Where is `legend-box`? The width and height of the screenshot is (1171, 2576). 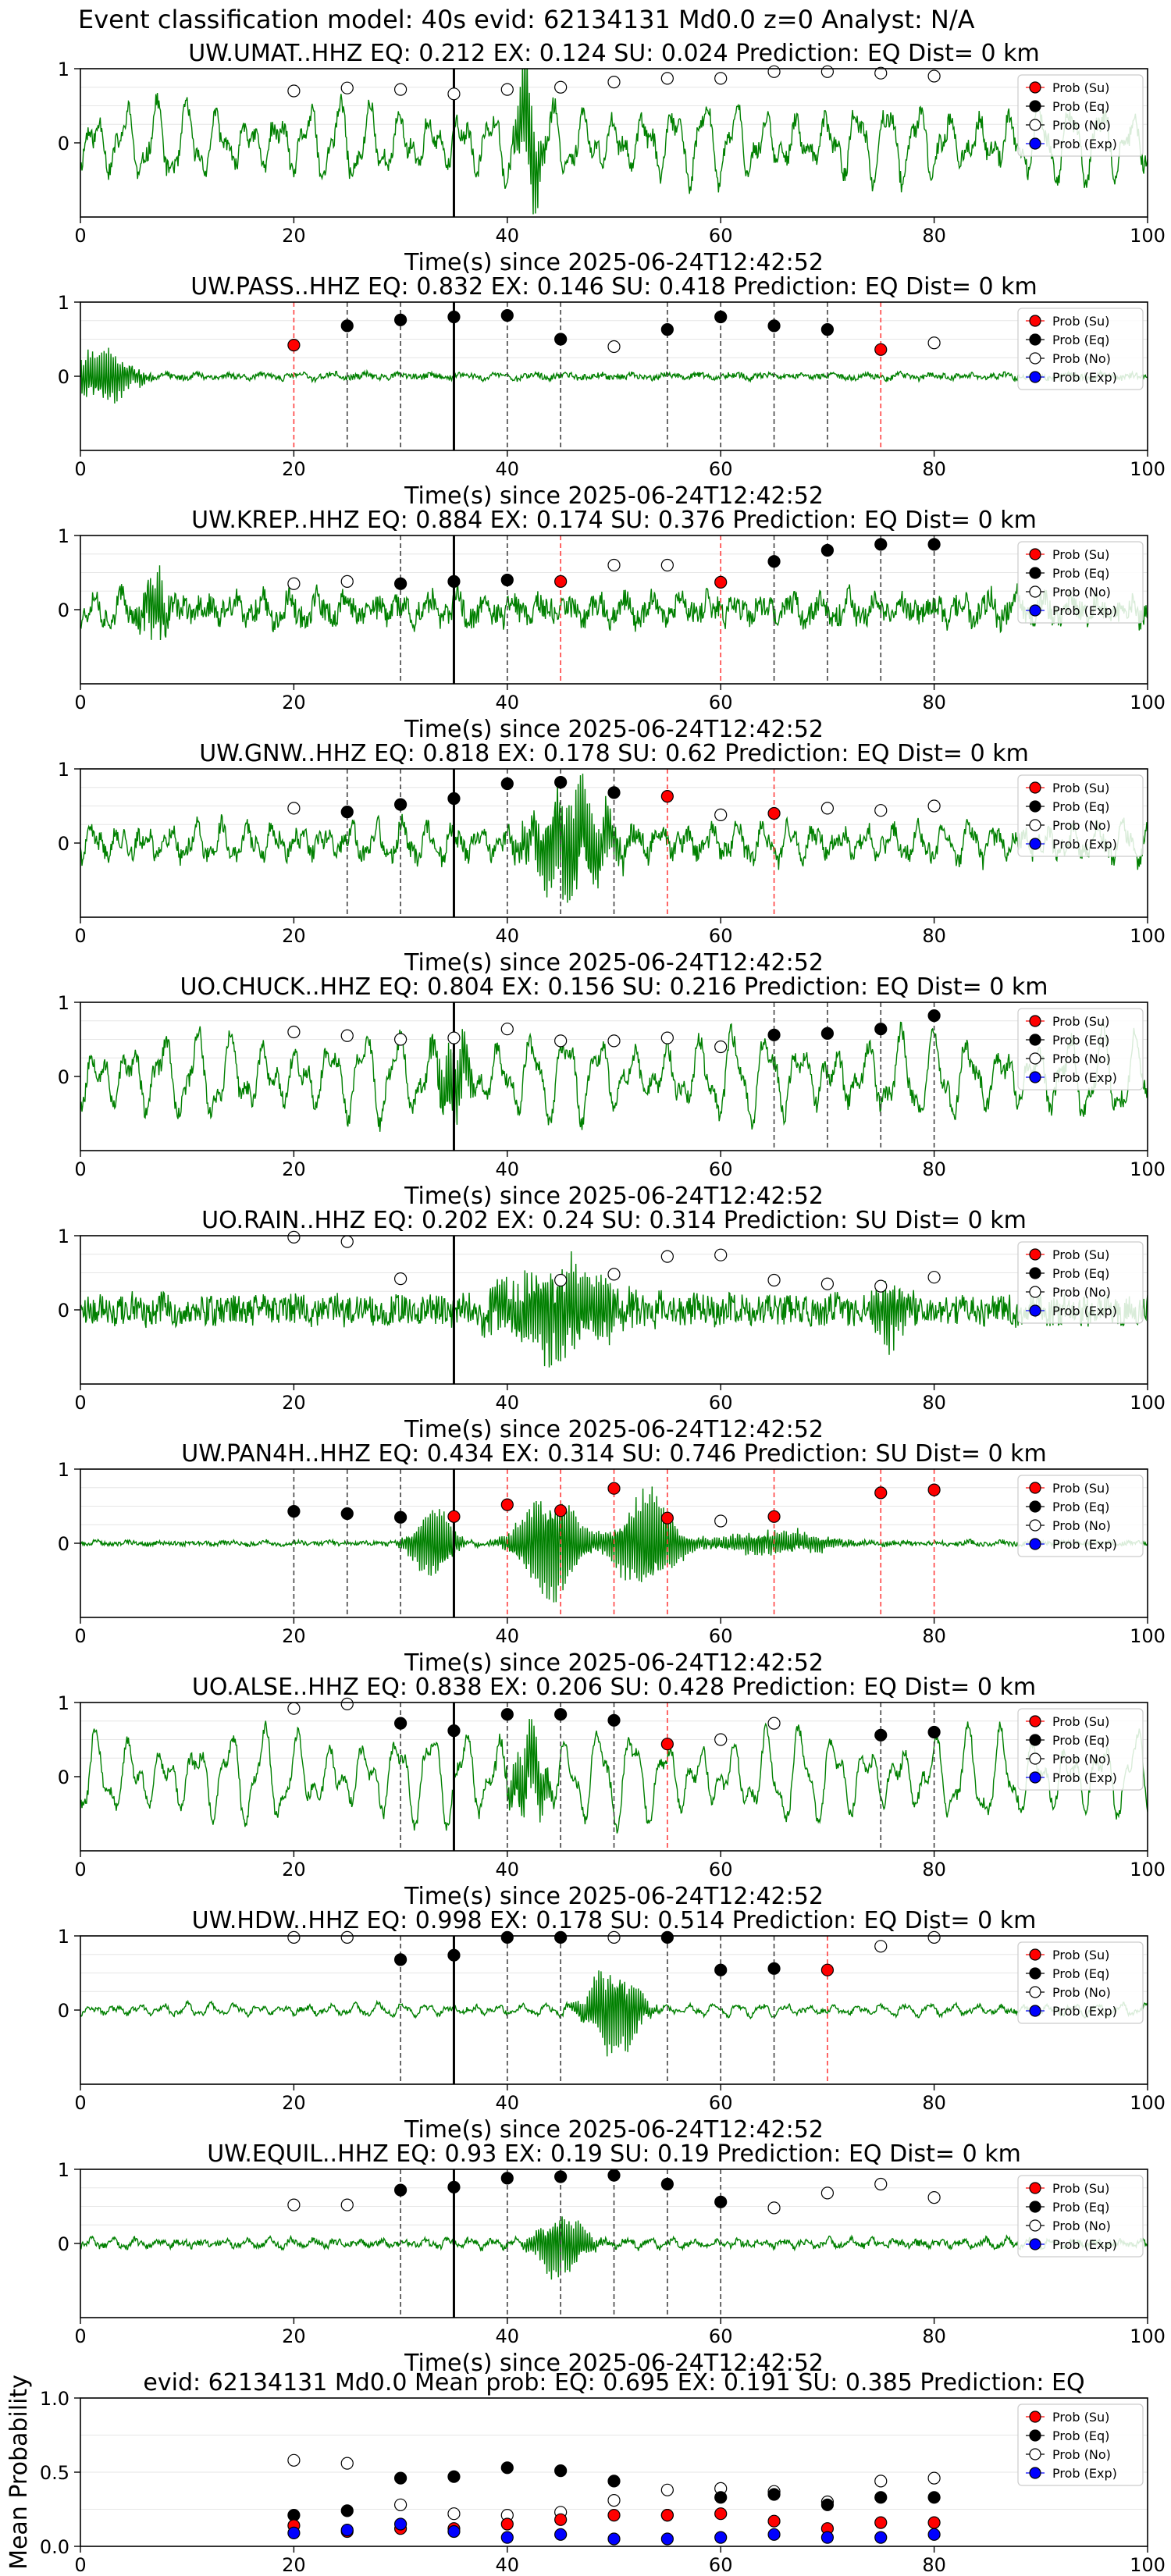 legend-box is located at coordinates (1080, 1749).